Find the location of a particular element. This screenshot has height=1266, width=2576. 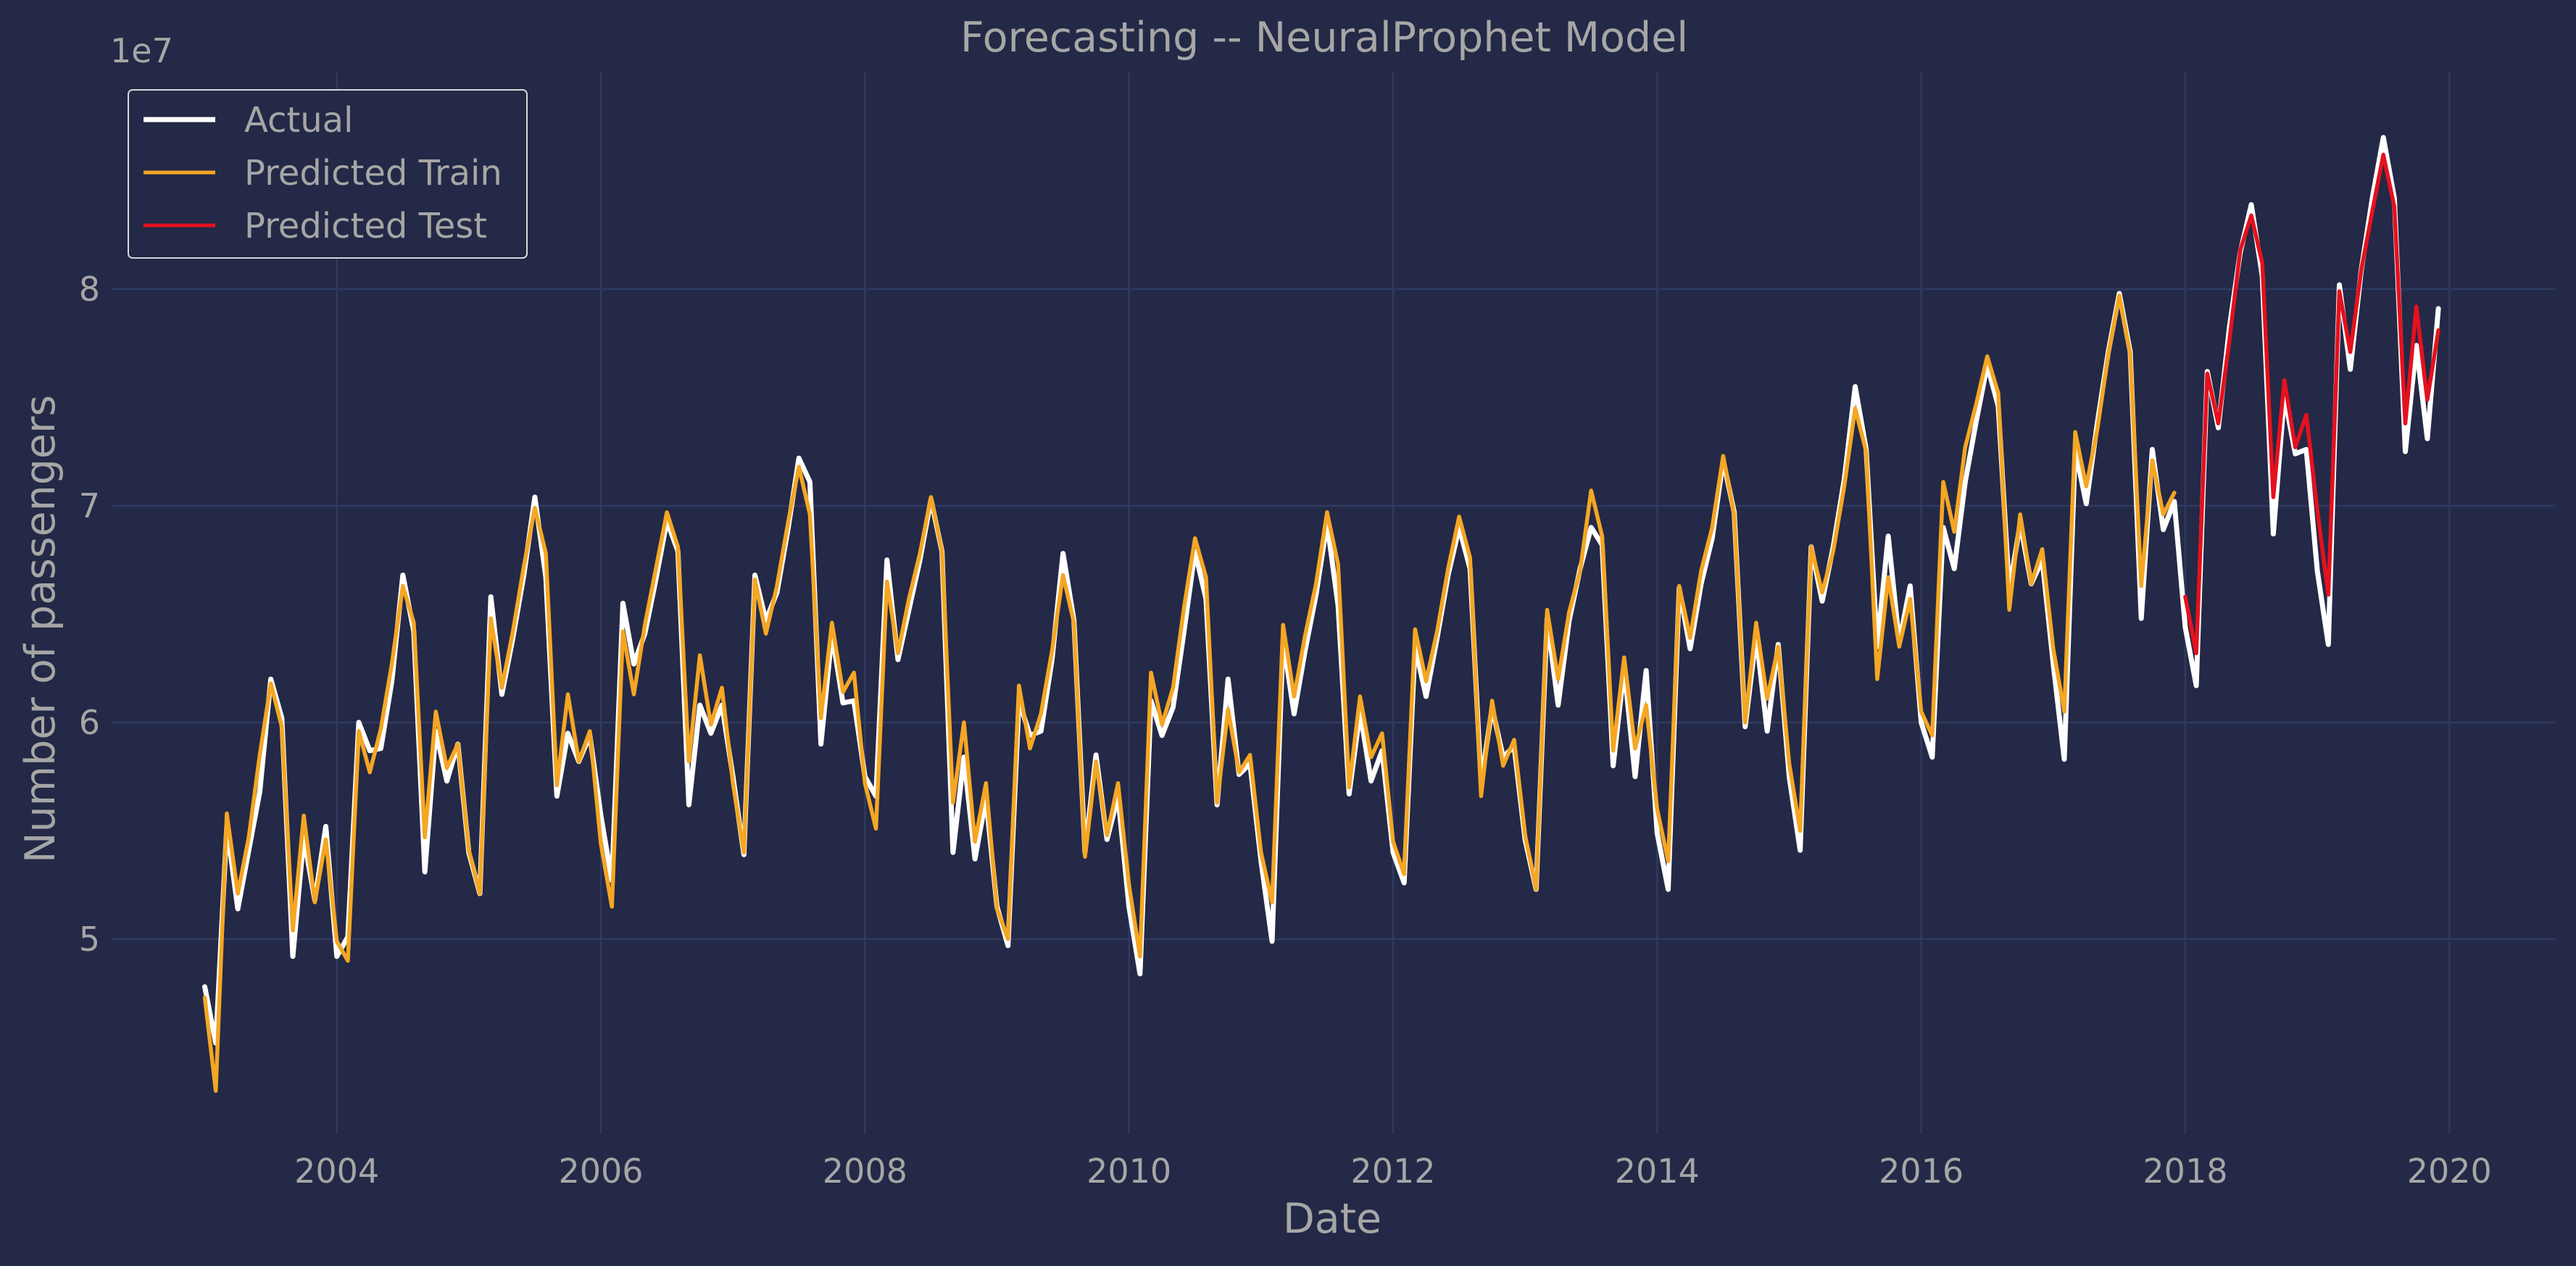

x-tick-label: 2006 is located at coordinates (600, 1171).